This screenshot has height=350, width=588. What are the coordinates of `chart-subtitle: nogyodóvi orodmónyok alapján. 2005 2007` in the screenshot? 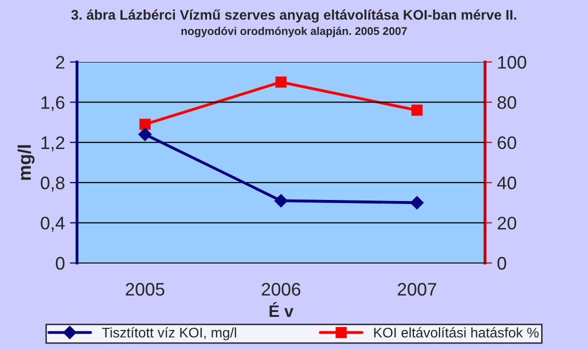 It's located at (294, 32).